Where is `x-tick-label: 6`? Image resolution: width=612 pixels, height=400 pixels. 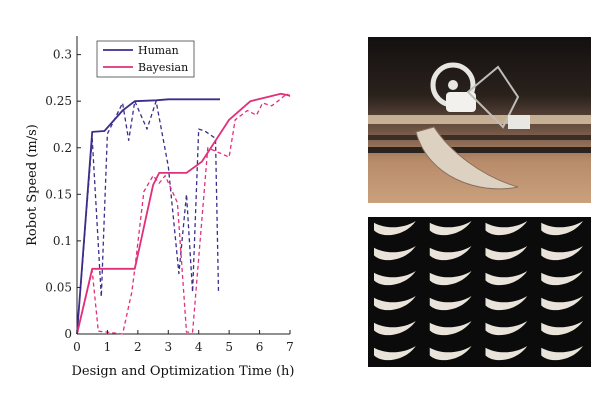 x-tick-label: 6 is located at coordinates (260, 347).